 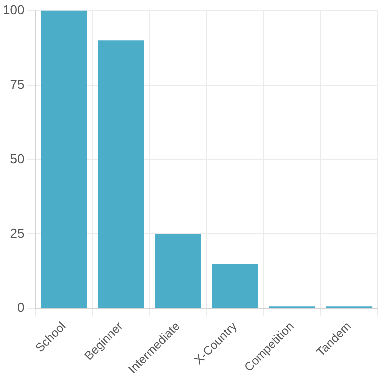 I want to click on y-tick-label: 0, so click(x=21, y=308).